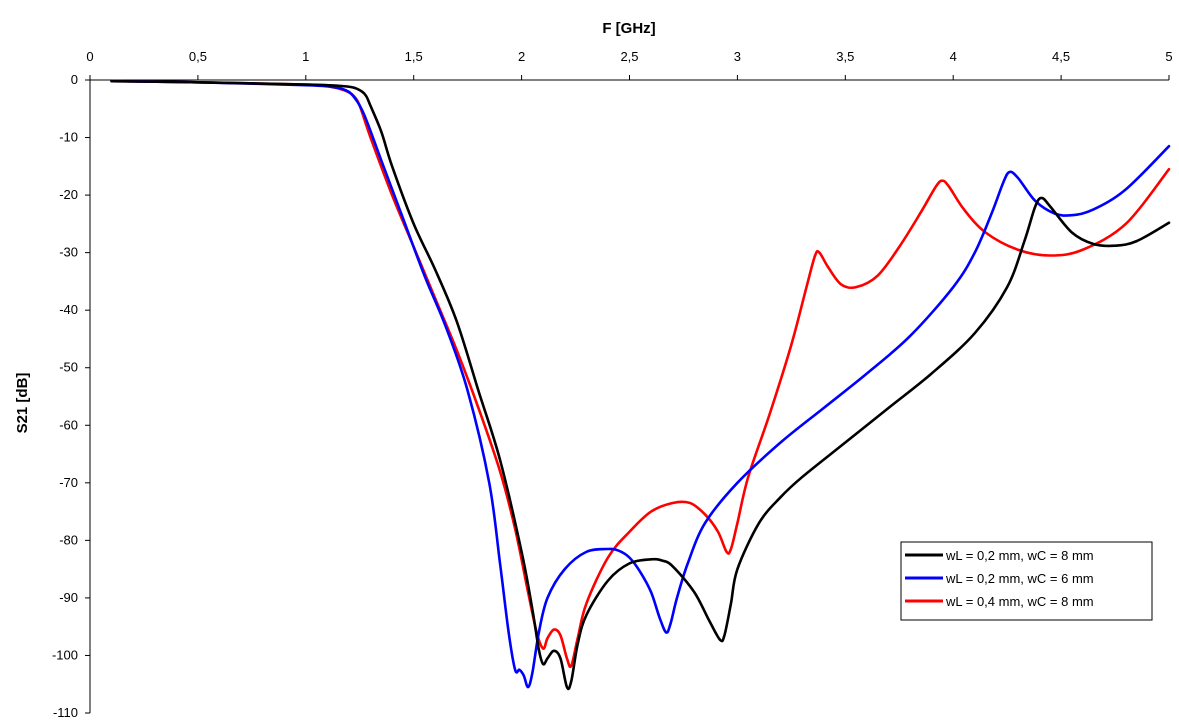 The width and height of the screenshot is (1179, 725). Describe the element at coordinates (68, 482) in the screenshot. I see `y-tick-label: -70` at that location.